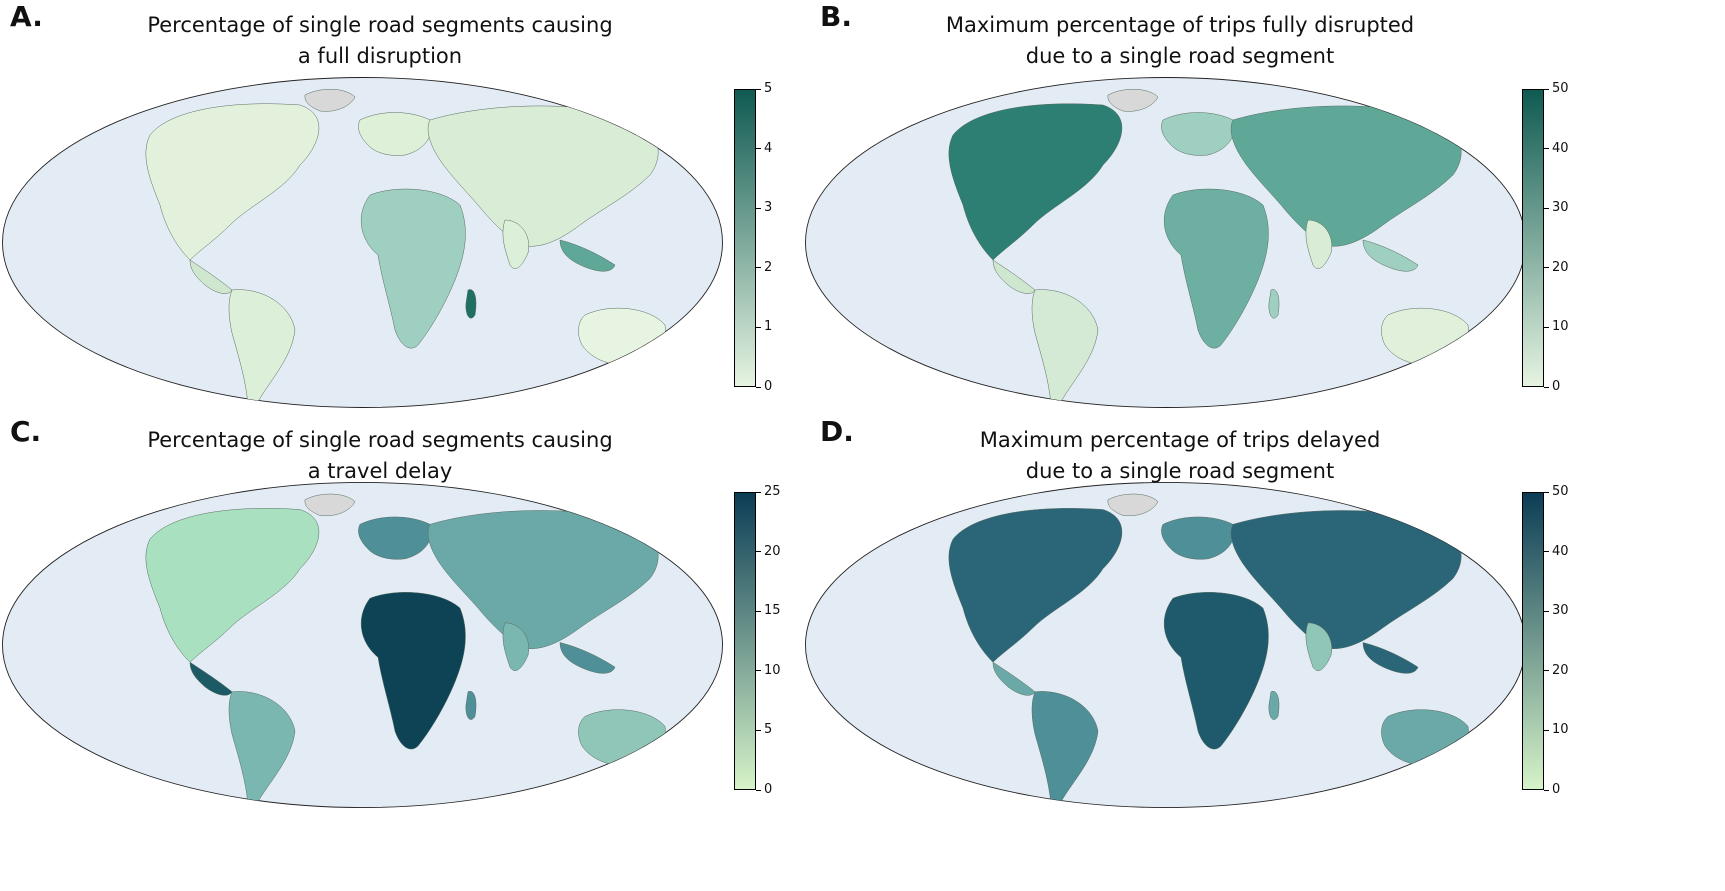 This screenshot has height=891, width=1725. I want to click on colorbar-tick-label: 5, so click(768, 88).